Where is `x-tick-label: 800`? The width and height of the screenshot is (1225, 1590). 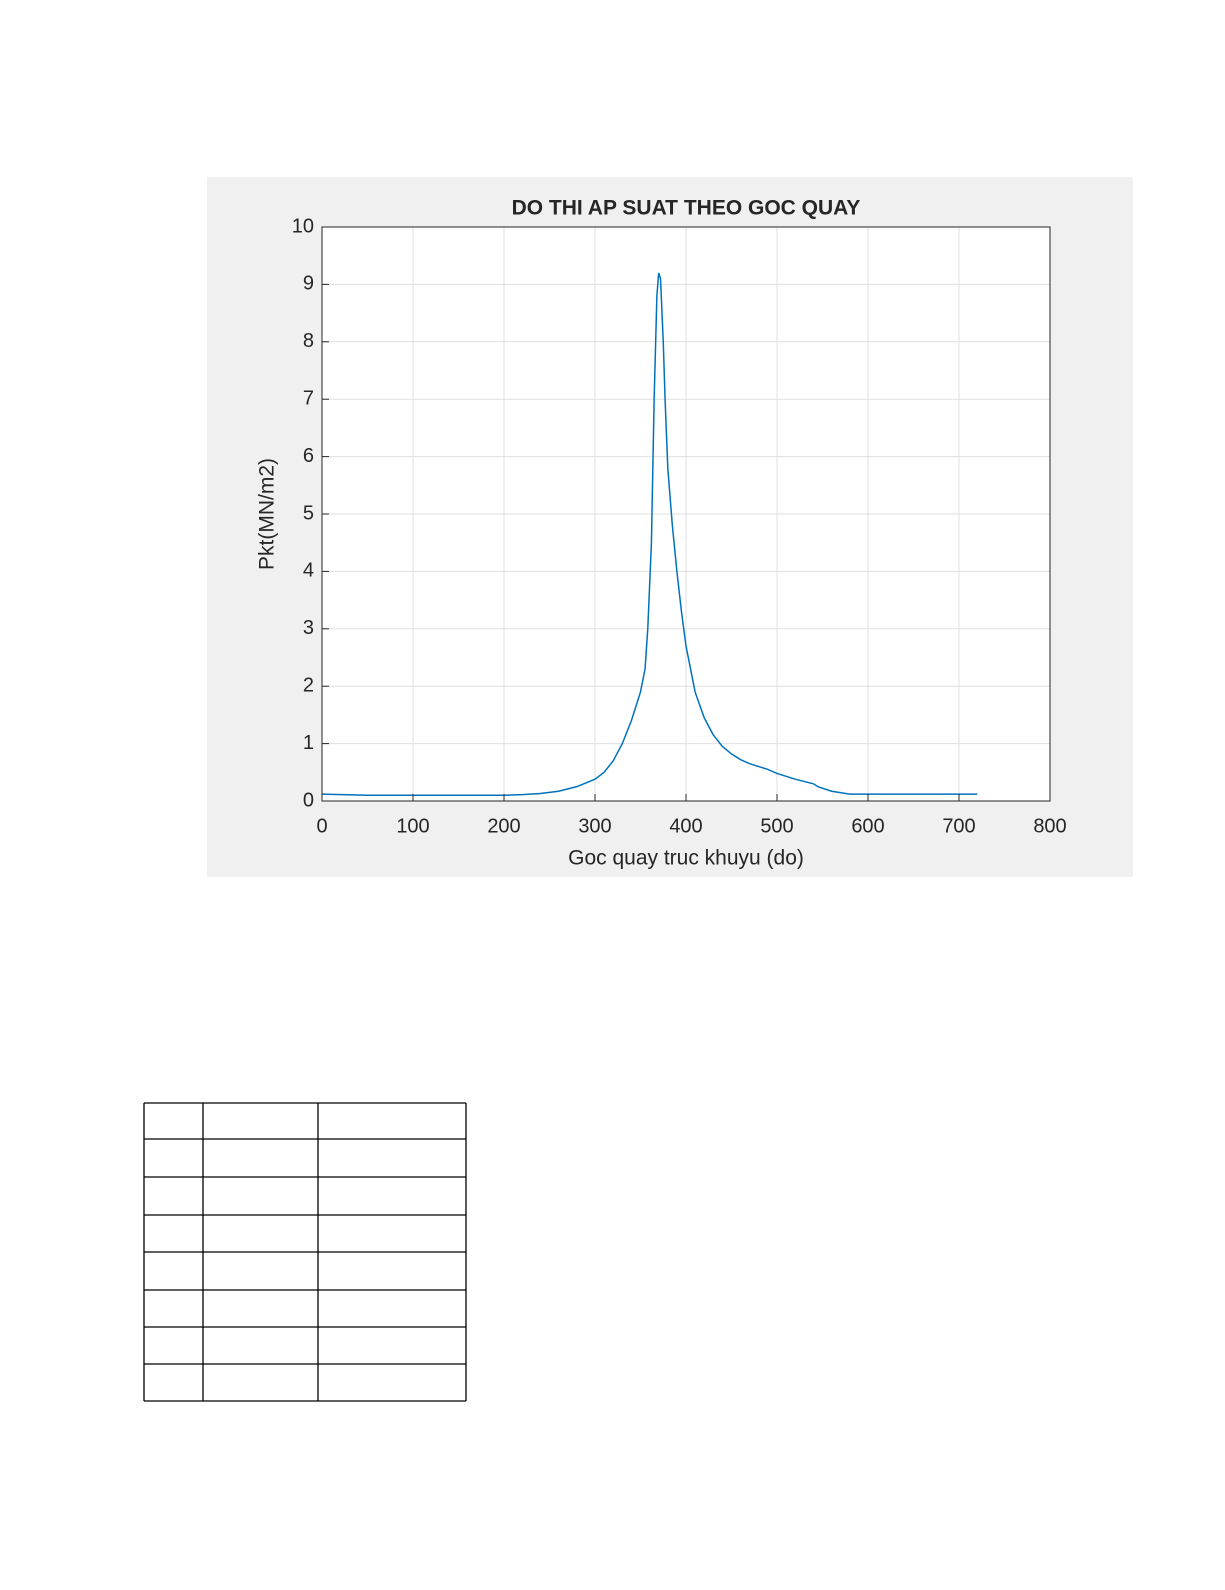 x-tick-label: 800 is located at coordinates (1049, 826).